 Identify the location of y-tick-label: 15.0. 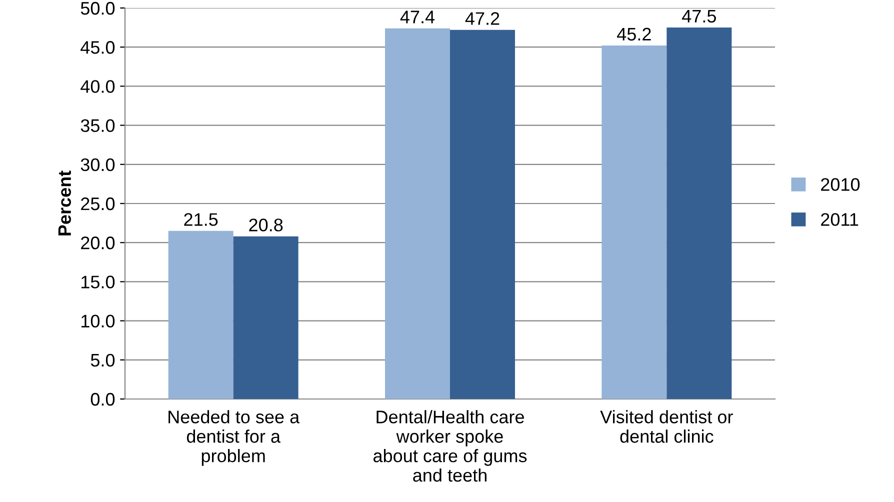
(98, 282).